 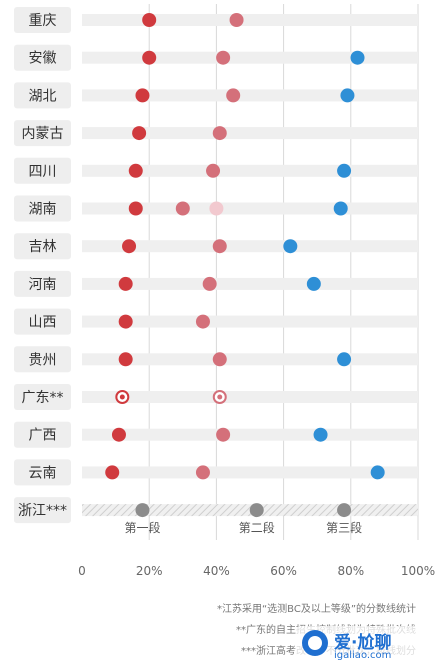 I want to click on segment-label: 第一段, so click(x=142, y=527).